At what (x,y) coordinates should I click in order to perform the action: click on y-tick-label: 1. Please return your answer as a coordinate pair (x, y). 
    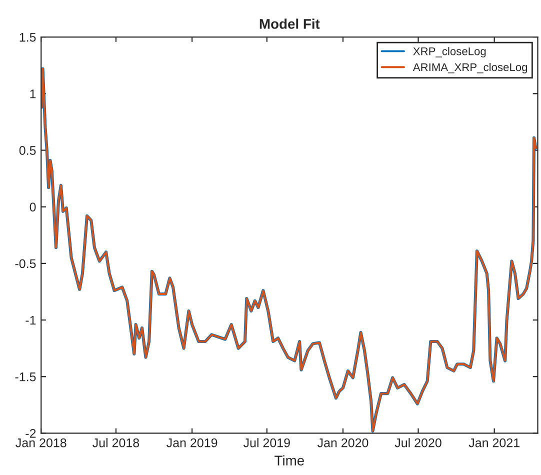
    Looking at the image, I should click on (33, 94).